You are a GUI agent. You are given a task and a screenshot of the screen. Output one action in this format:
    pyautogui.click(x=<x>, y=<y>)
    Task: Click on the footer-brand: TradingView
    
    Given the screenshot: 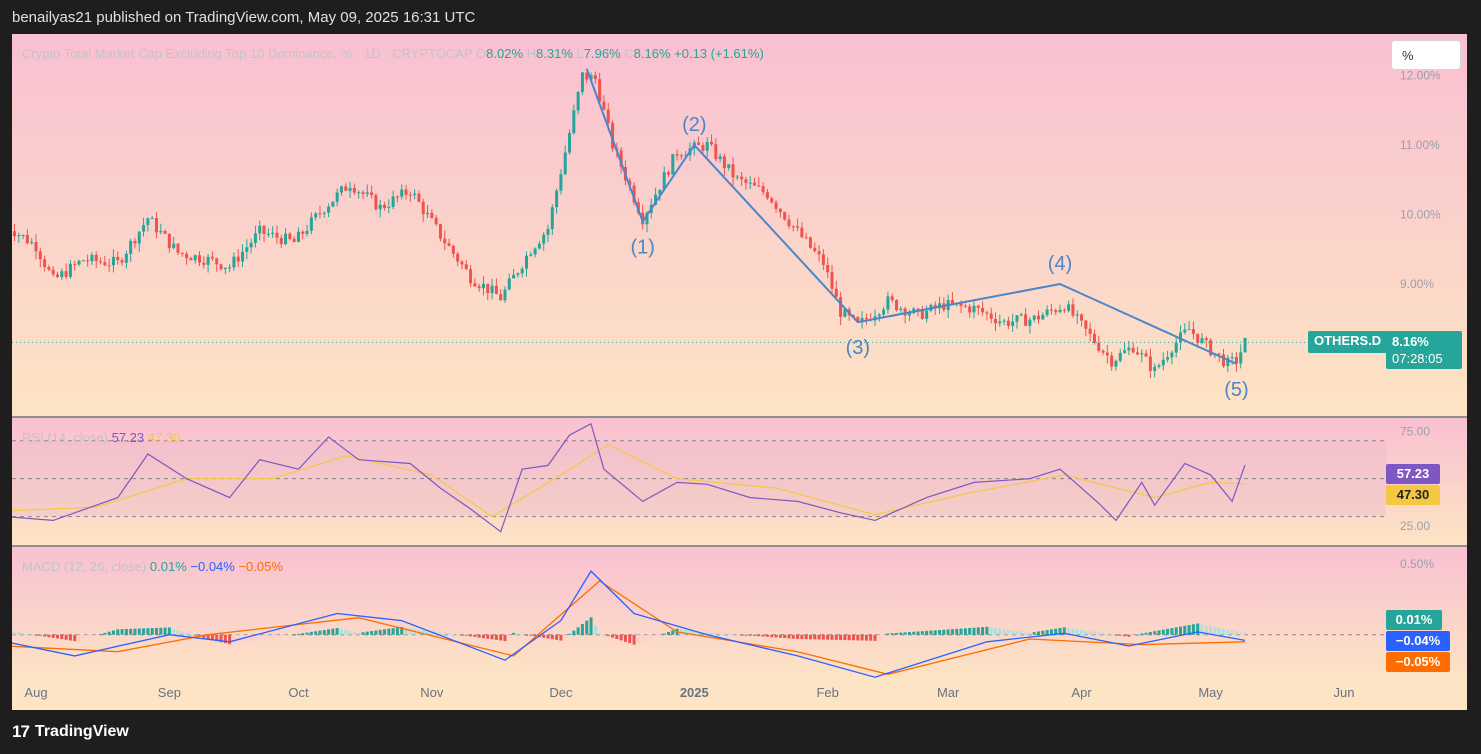 What is the action you would take?
    pyautogui.click(x=81, y=731)
    